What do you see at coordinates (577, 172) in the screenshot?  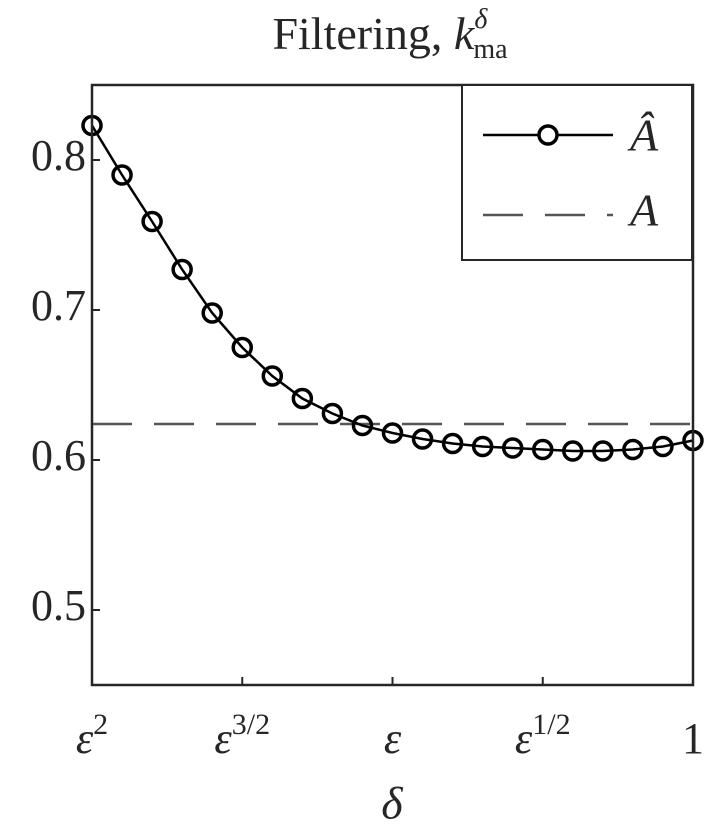 I see `legend-box` at bounding box center [577, 172].